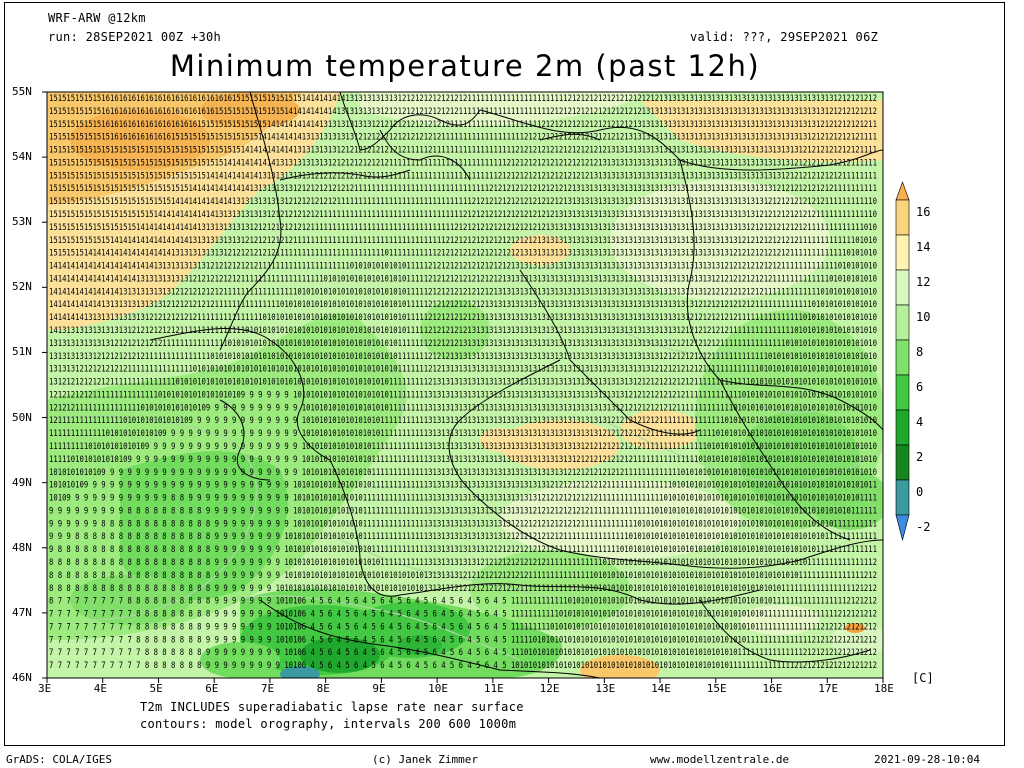 The image size is (1024, 768). Describe the element at coordinates (97, 18) in the screenshot. I see `model-label: WRF-ARW @12km` at that location.